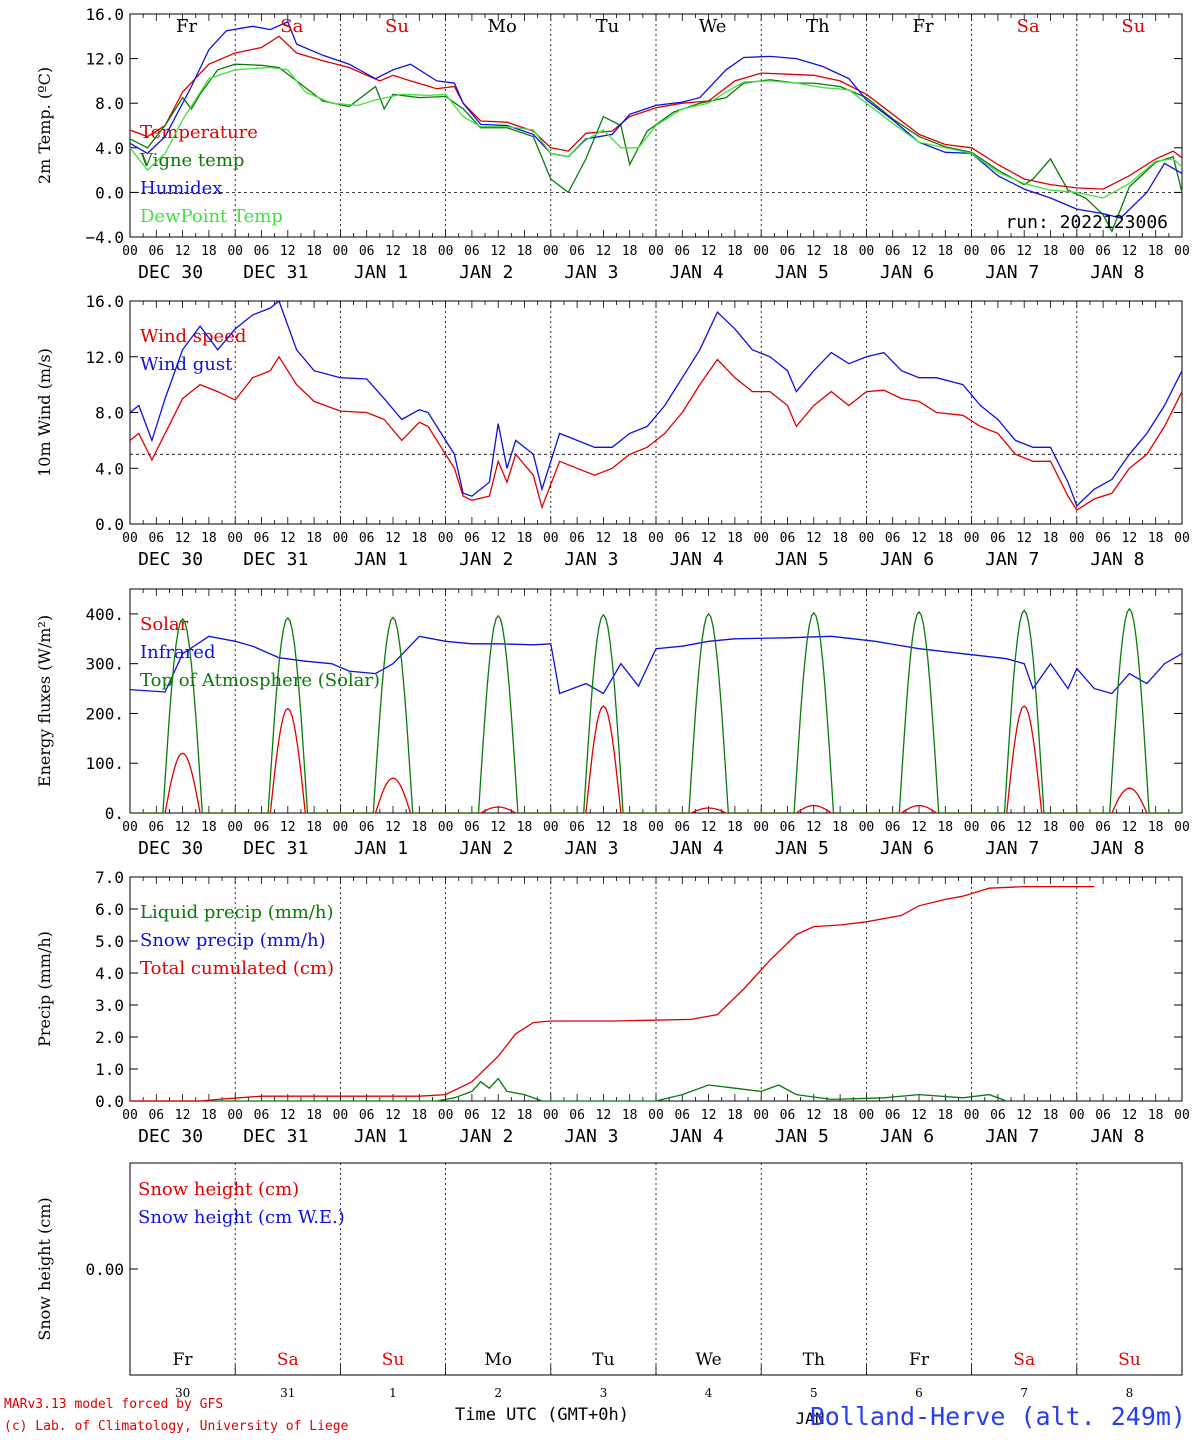 Image resolution: width=1194 pixels, height=1440 pixels. I want to click on y-axis-label: Precip (mm/h), so click(44, 989).